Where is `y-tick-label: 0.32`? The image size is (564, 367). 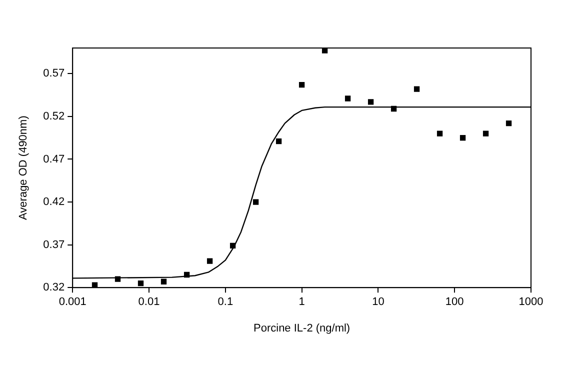
y-tick-label: 0.32 is located at coordinates (54, 288).